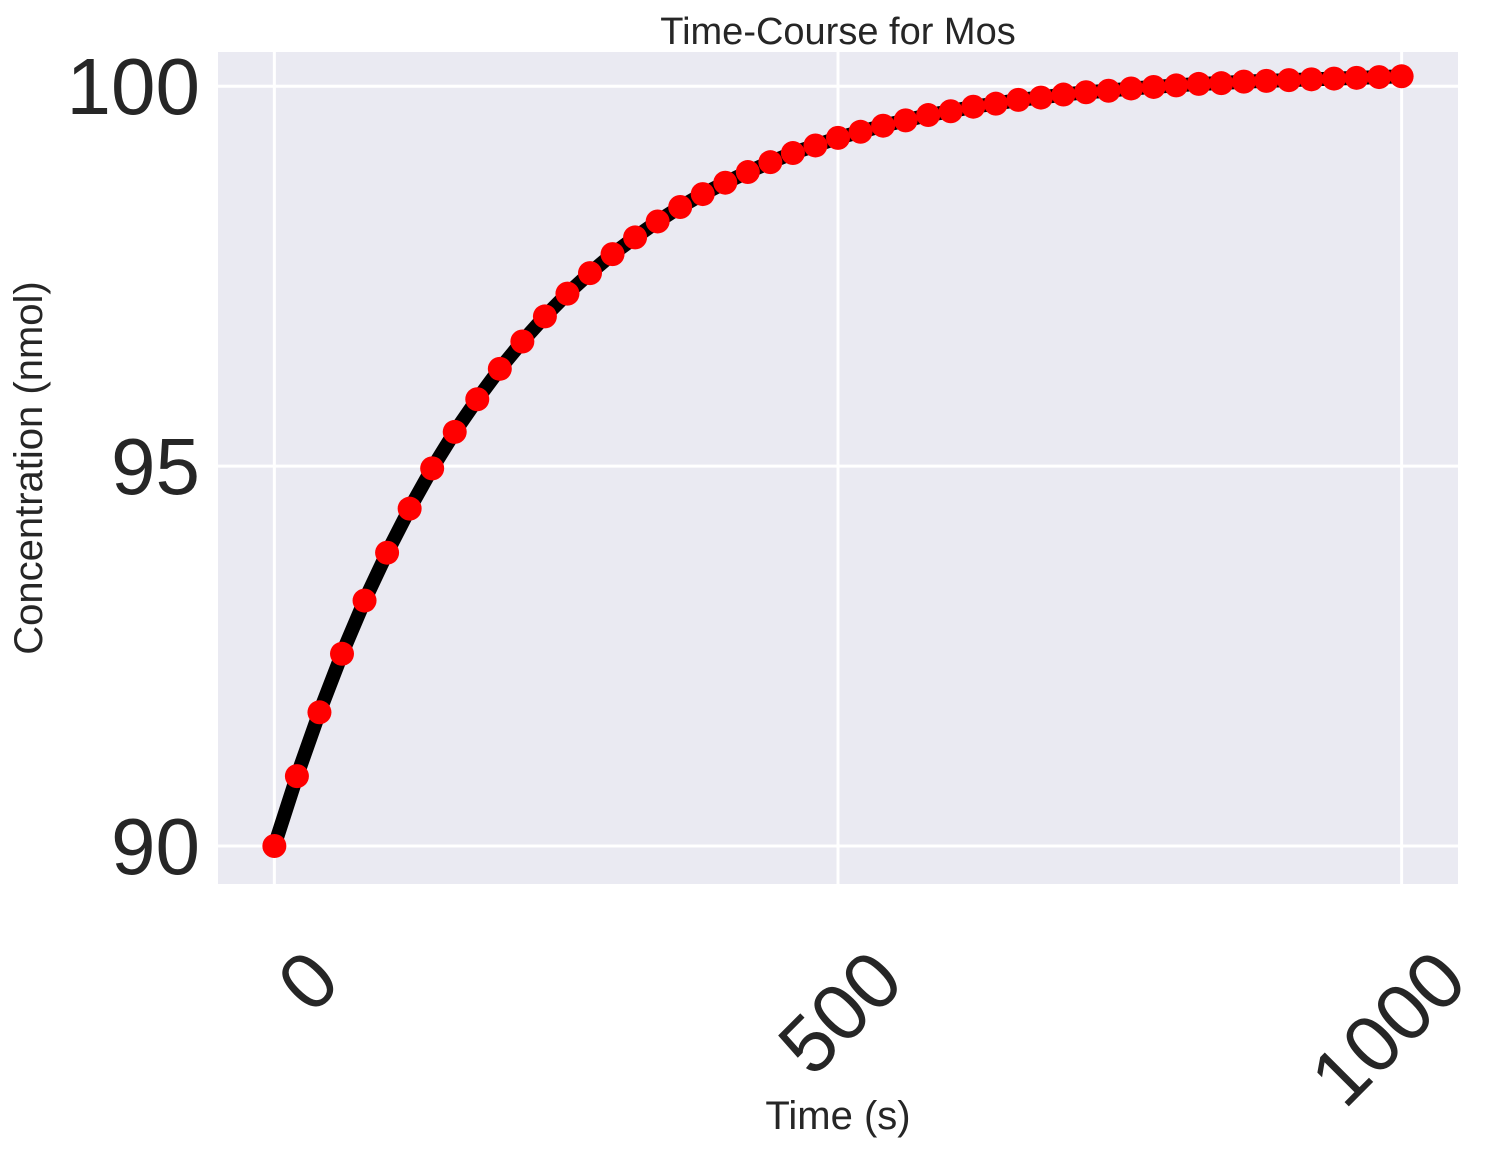 This screenshot has height=1149, width=1507. Describe the element at coordinates (133, 86) in the screenshot. I see `y-tick-label: 100` at that location.